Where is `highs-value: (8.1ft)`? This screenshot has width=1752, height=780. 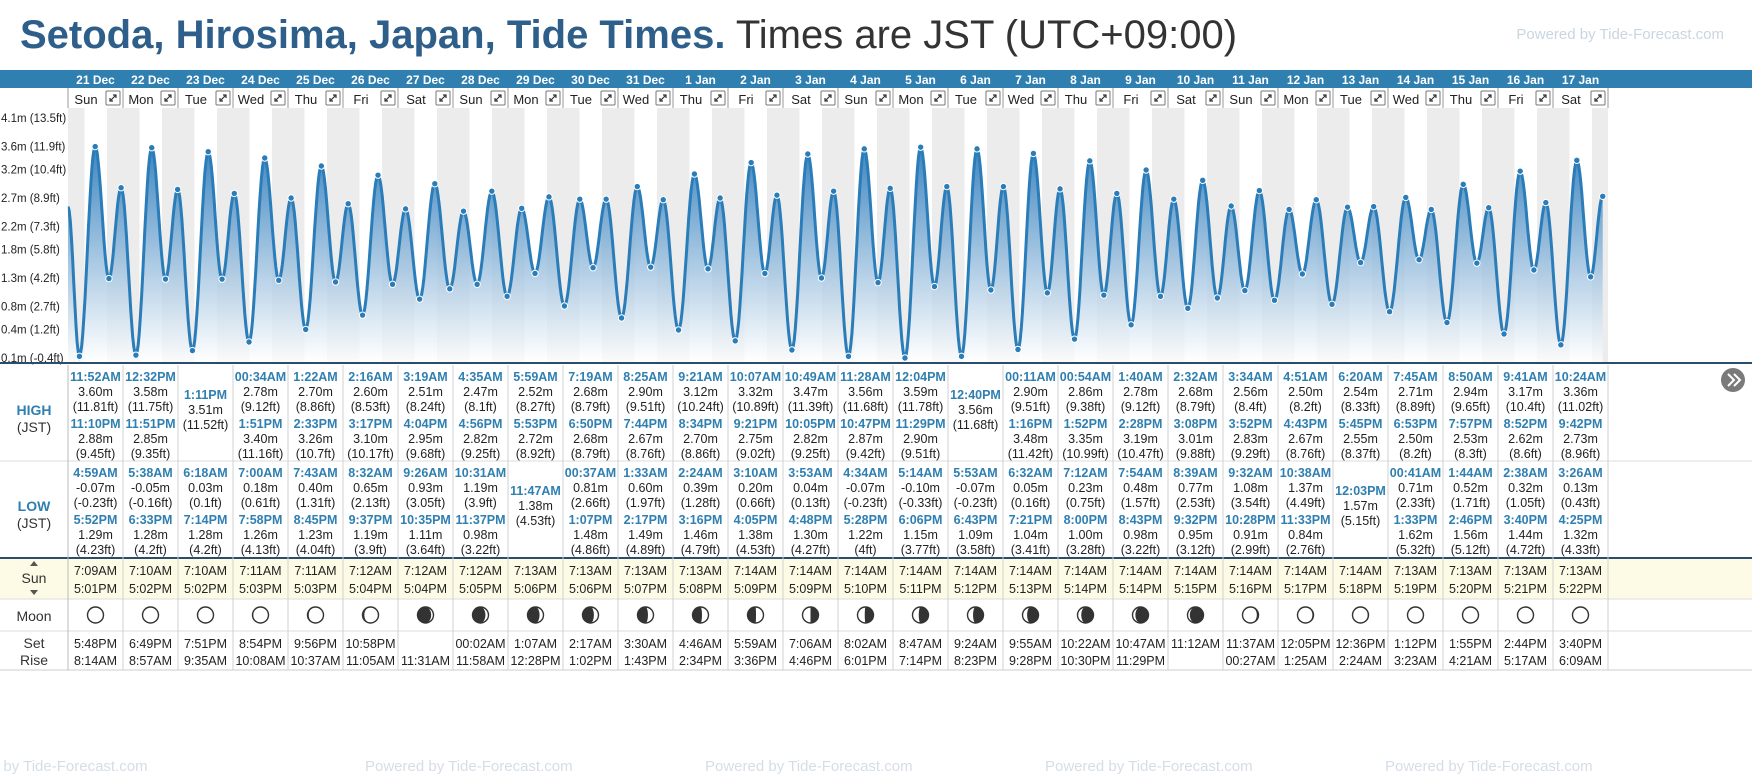
highs-value: (8.1ft) is located at coordinates (480, 407).